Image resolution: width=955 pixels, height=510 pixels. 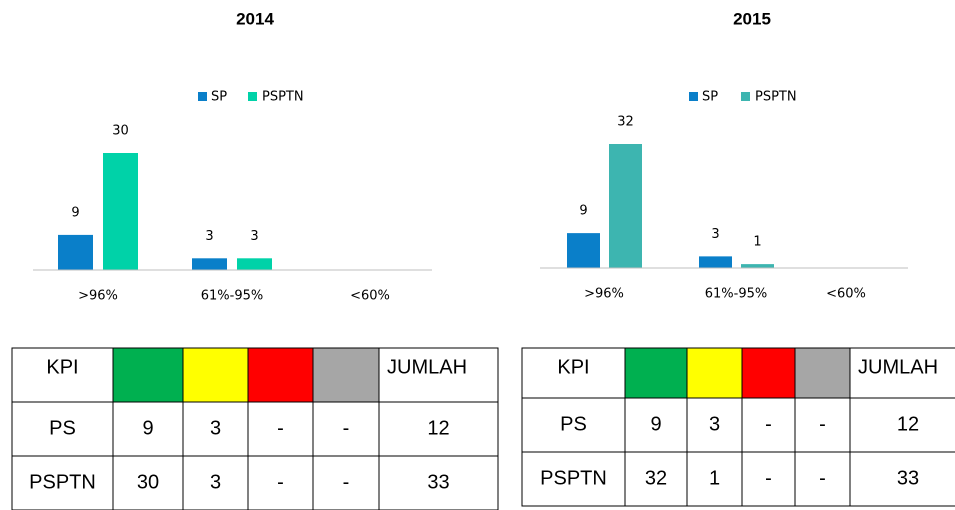 I want to click on data-label: 30, so click(x=120, y=131).